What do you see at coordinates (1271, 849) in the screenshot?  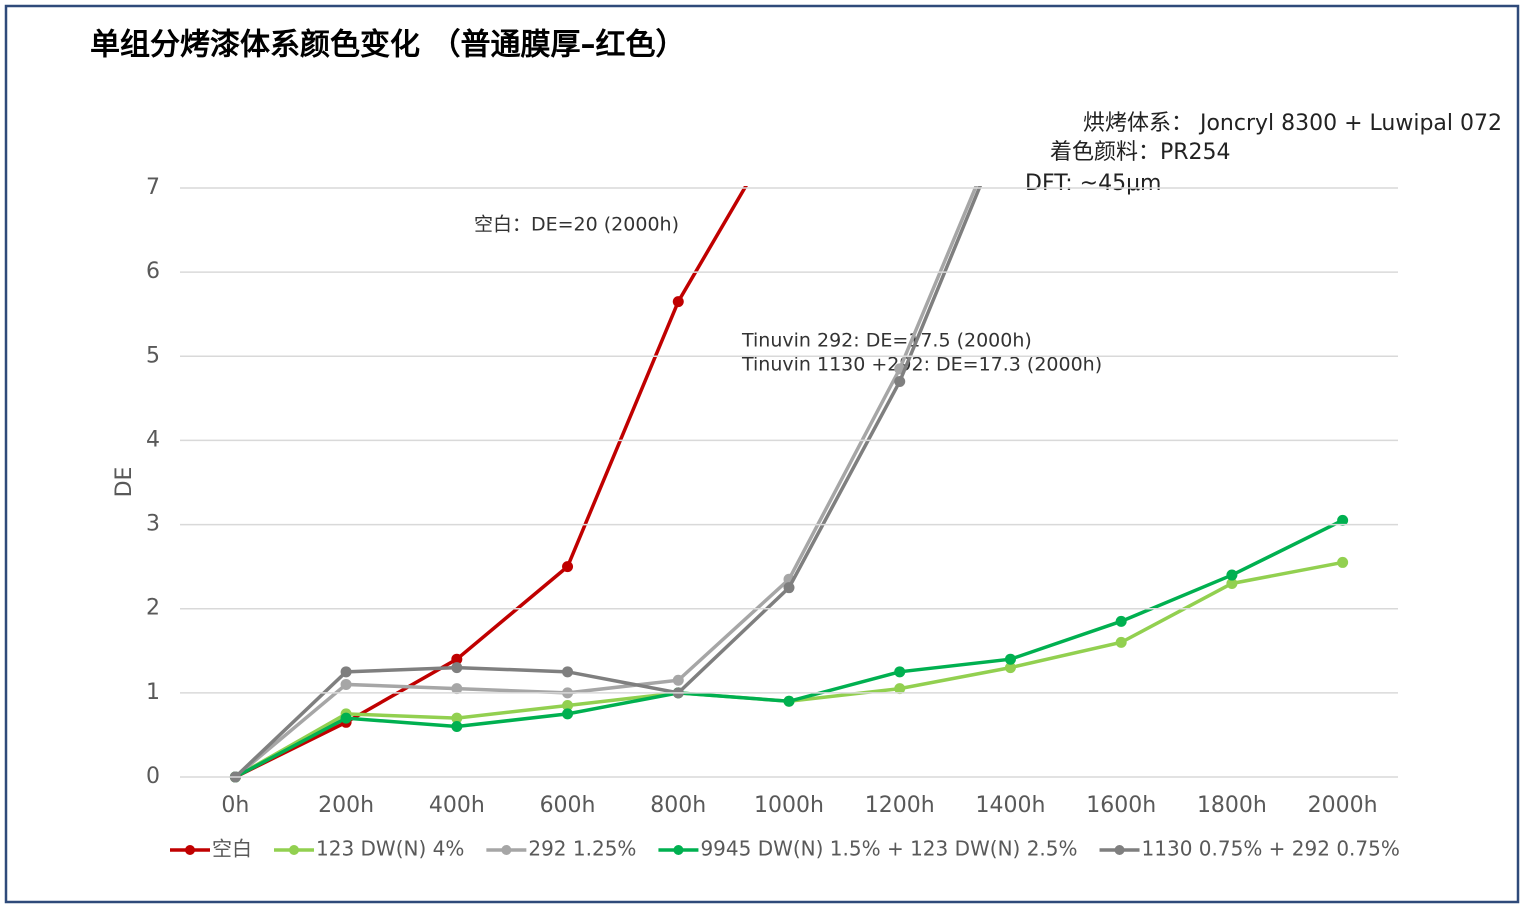 I see `legend-label: 1130 0.75% + 292 0.75%` at bounding box center [1271, 849].